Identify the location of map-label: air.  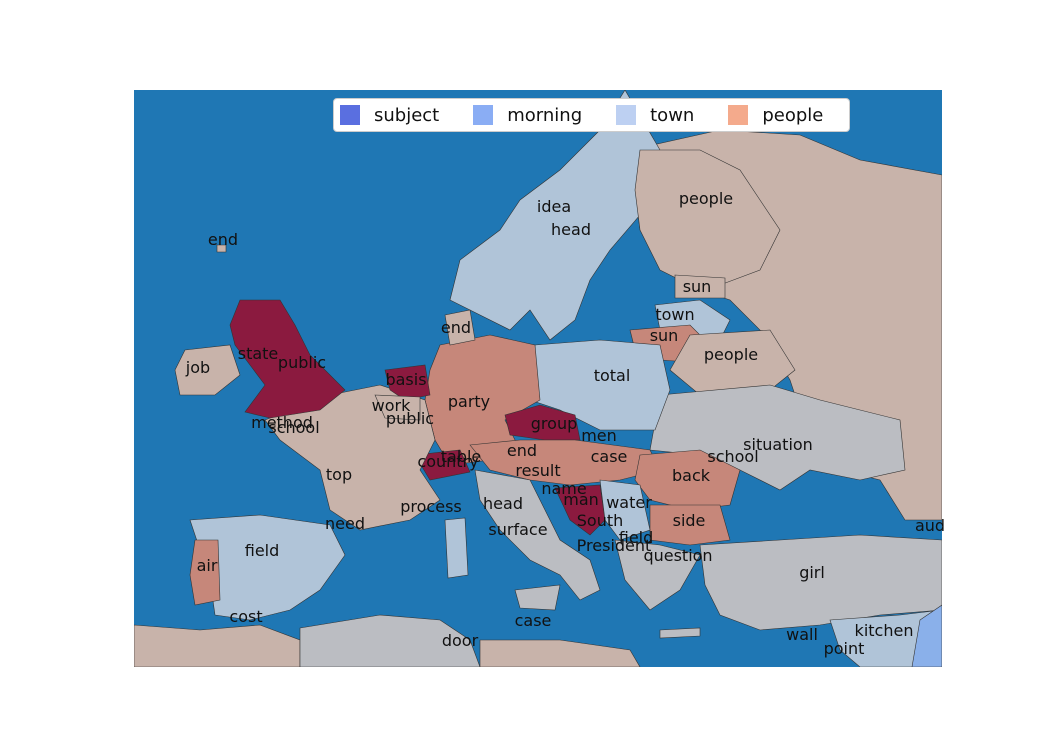
(207, 565).